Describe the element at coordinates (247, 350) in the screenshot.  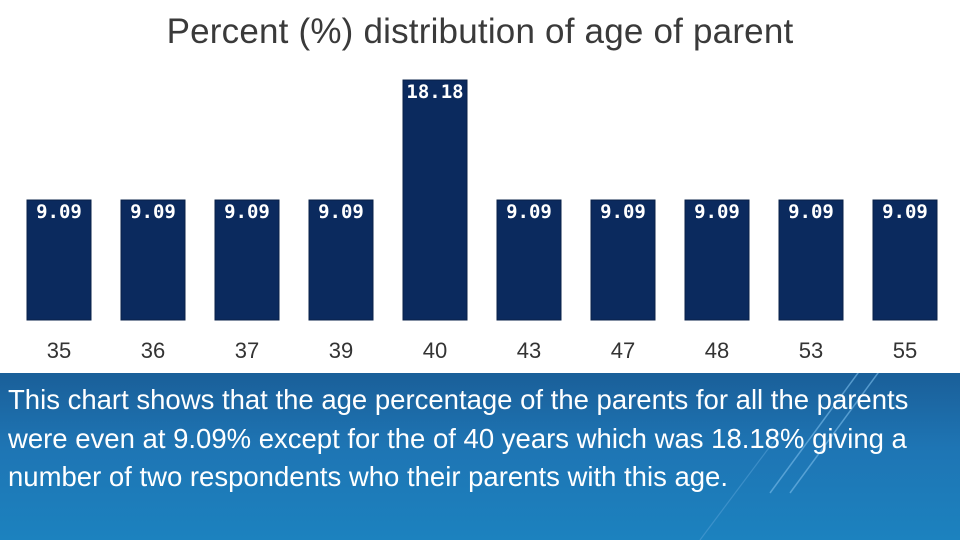
I see `x-tick-label-37: 37` at that location.